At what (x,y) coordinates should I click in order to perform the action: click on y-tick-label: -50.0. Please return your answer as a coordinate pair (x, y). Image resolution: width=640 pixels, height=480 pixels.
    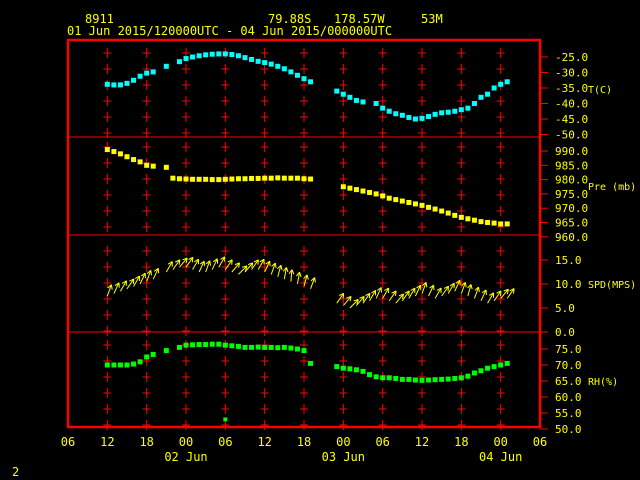
    Looking at the image, I should click on (571, 135).